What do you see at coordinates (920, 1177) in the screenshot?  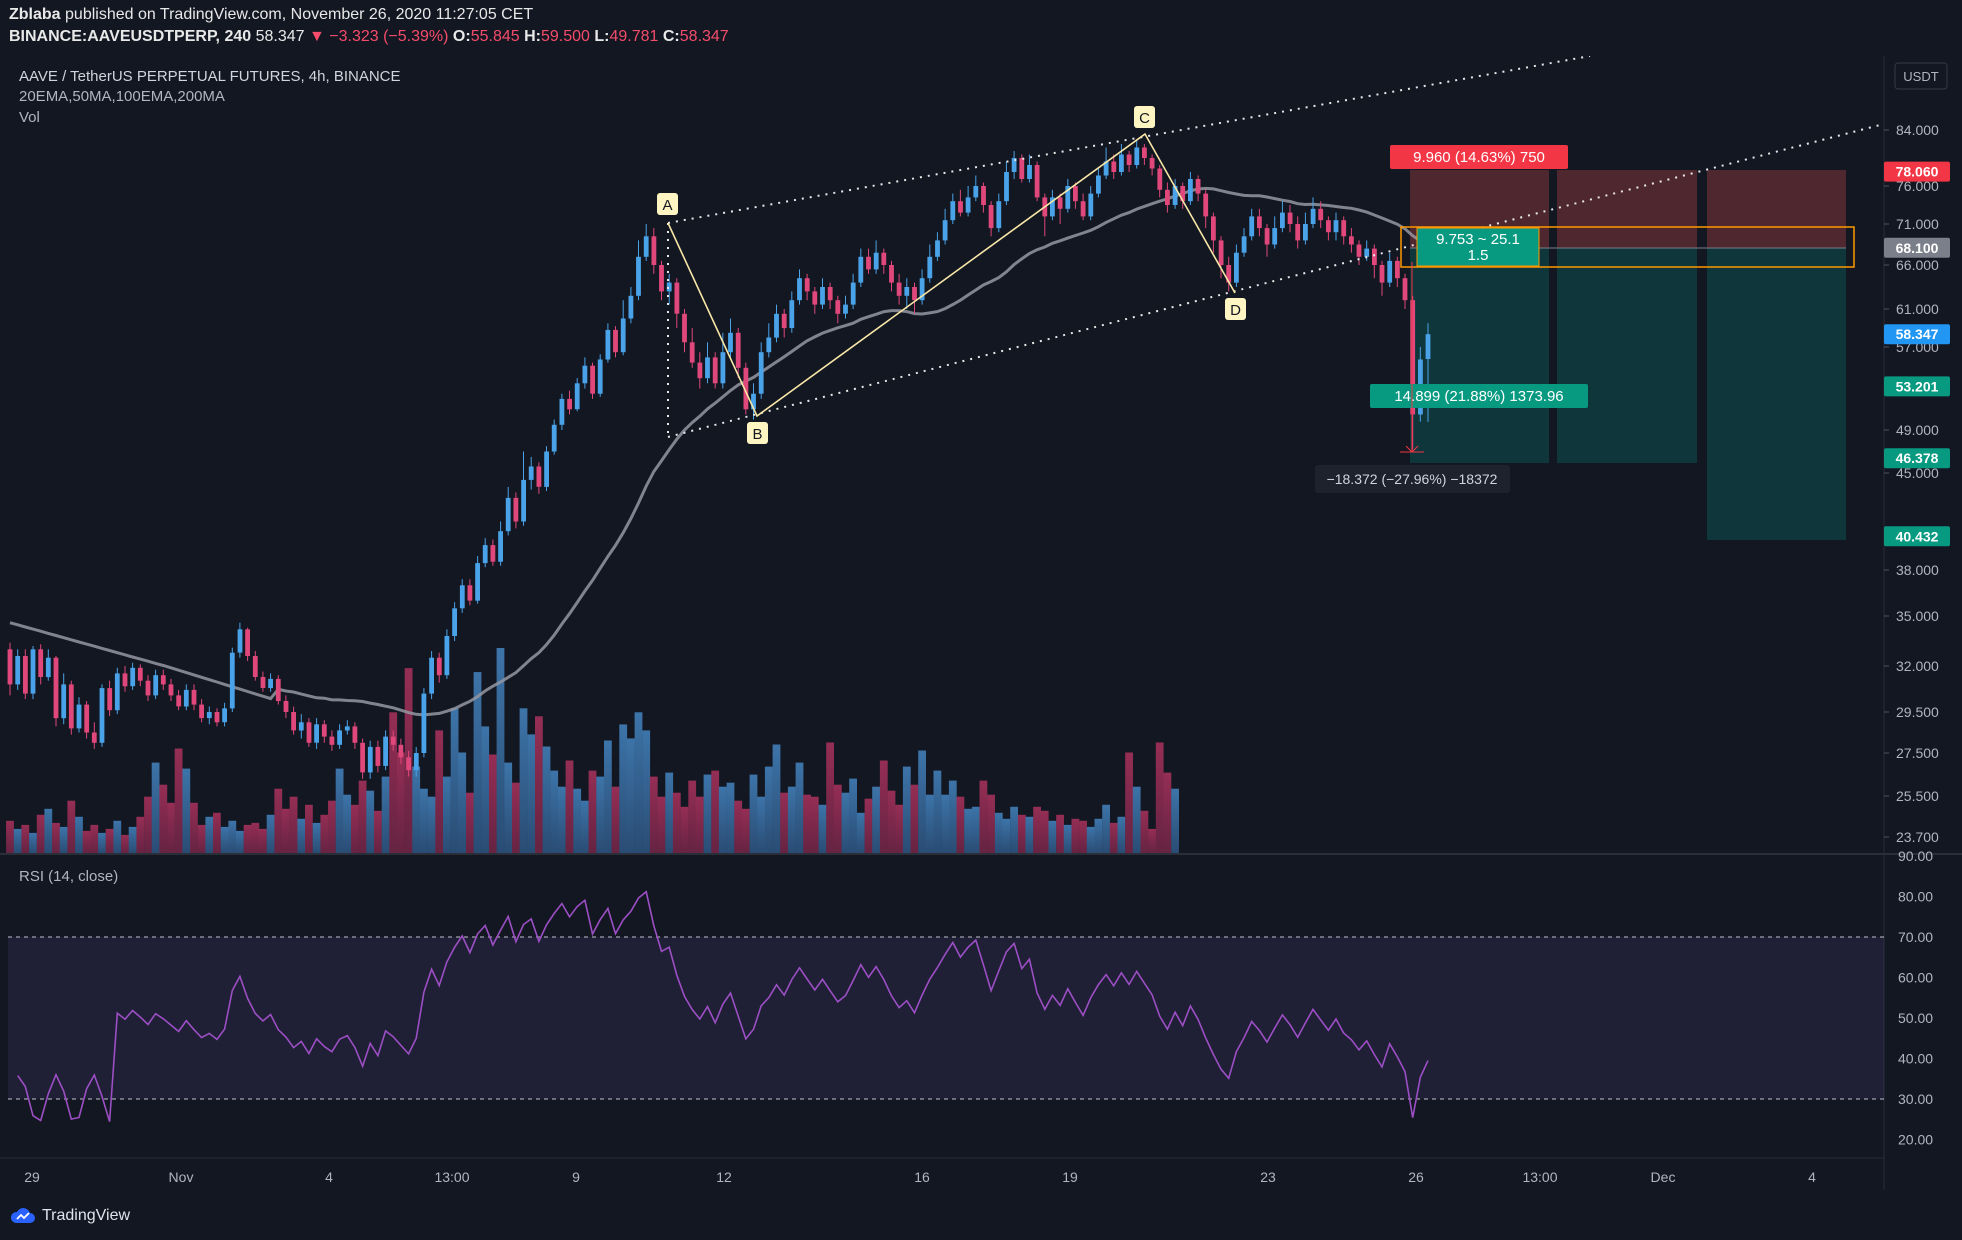 I see `time-axis: 29 Nov 4 13:00 9 12 16 19 23 26 13:00 Dec 4` at bounding box center [920, 1177].